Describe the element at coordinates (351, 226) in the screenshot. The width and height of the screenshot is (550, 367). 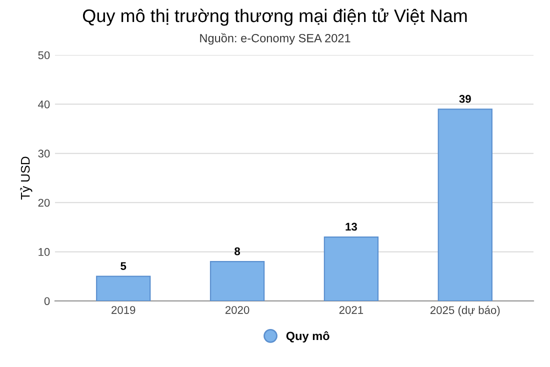
I see `data-label: 13` at that location.